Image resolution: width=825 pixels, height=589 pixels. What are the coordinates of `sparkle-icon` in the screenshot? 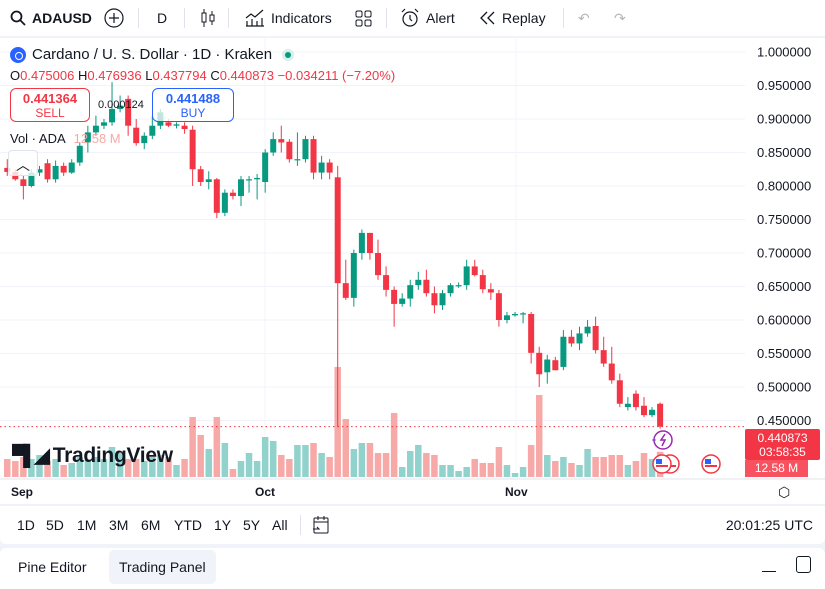 It's located at (654, 440).